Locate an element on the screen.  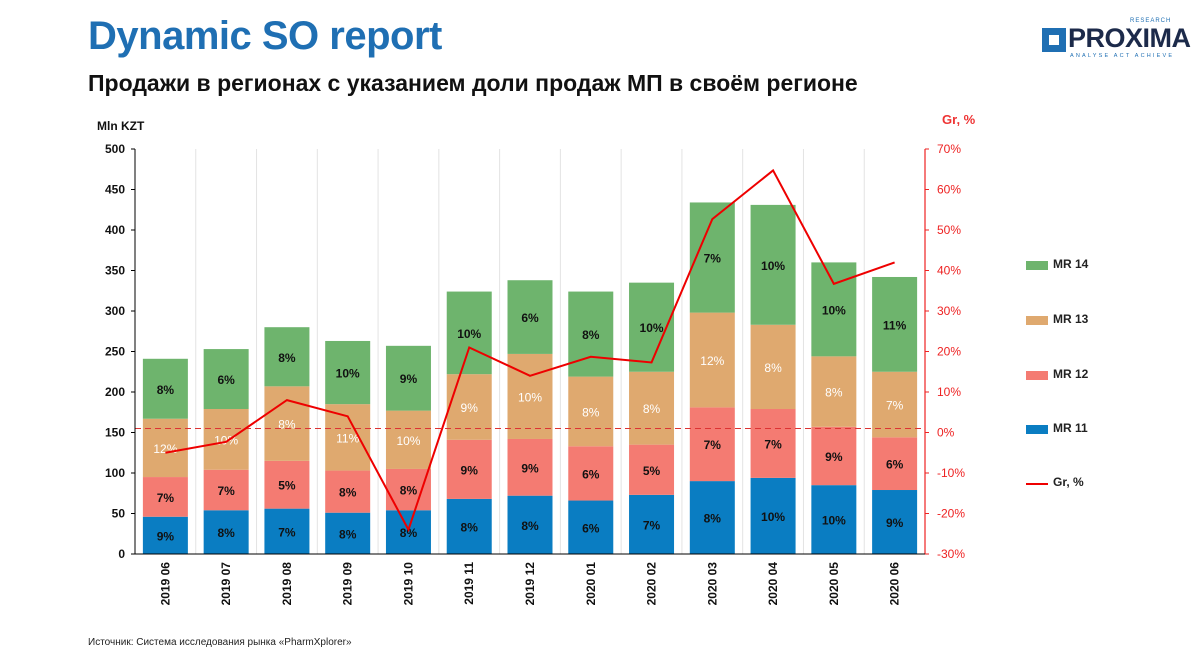
y2-axis-label: Gr, % is located at coordinates (959, 119).